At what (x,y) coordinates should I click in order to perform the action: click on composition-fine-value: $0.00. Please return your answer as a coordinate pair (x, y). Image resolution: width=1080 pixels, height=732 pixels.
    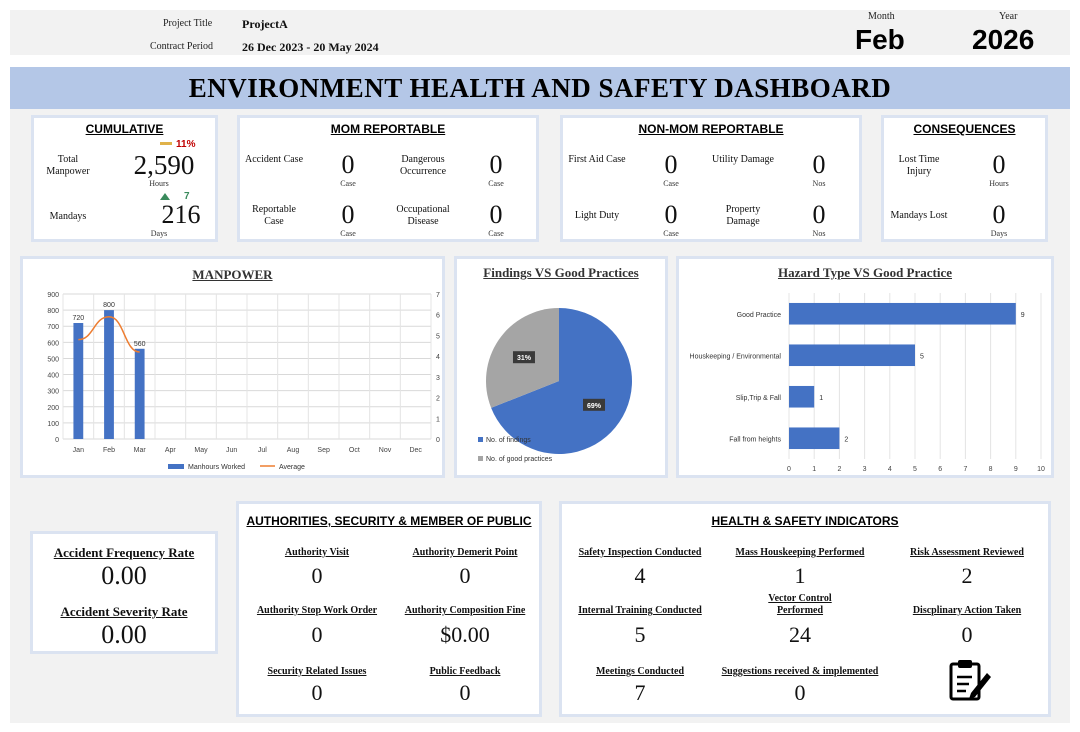
    Looking at the image, I should click on (465, 634).